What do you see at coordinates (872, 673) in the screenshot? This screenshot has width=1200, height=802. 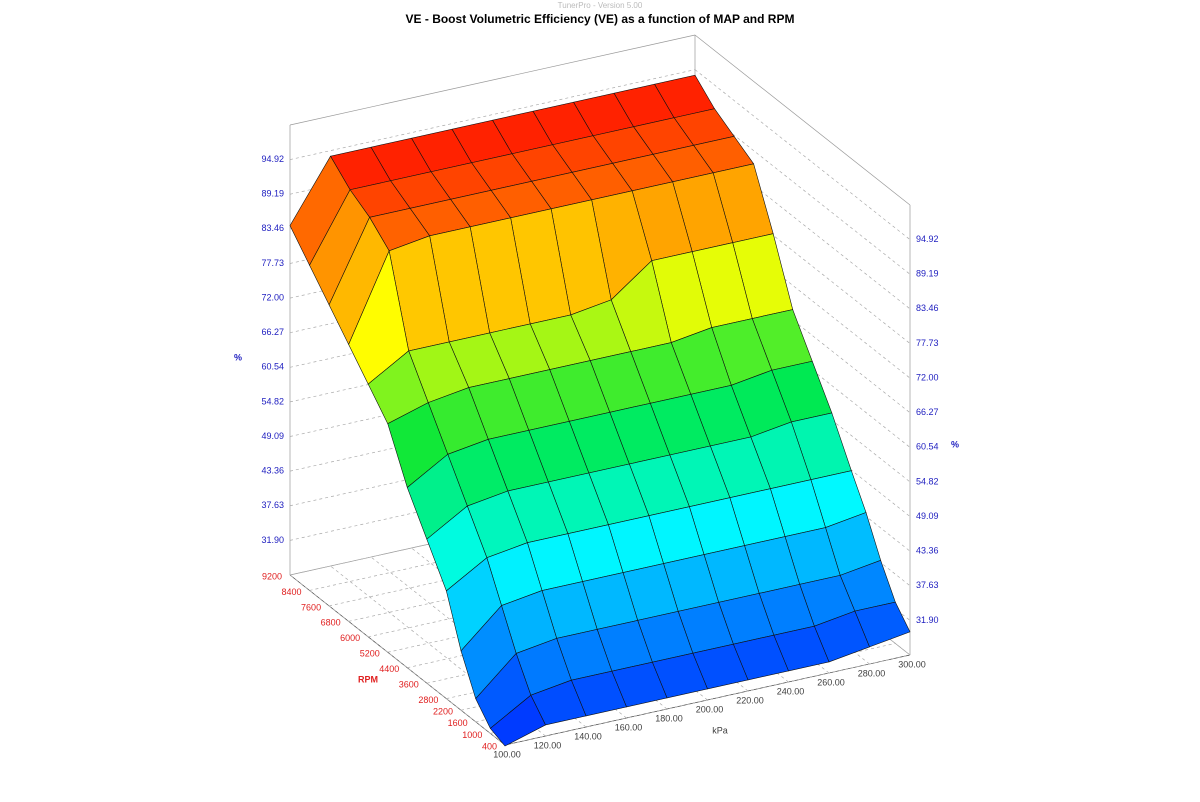 I see `x-tick-label: 280.00` at bounding box center [872, 673].